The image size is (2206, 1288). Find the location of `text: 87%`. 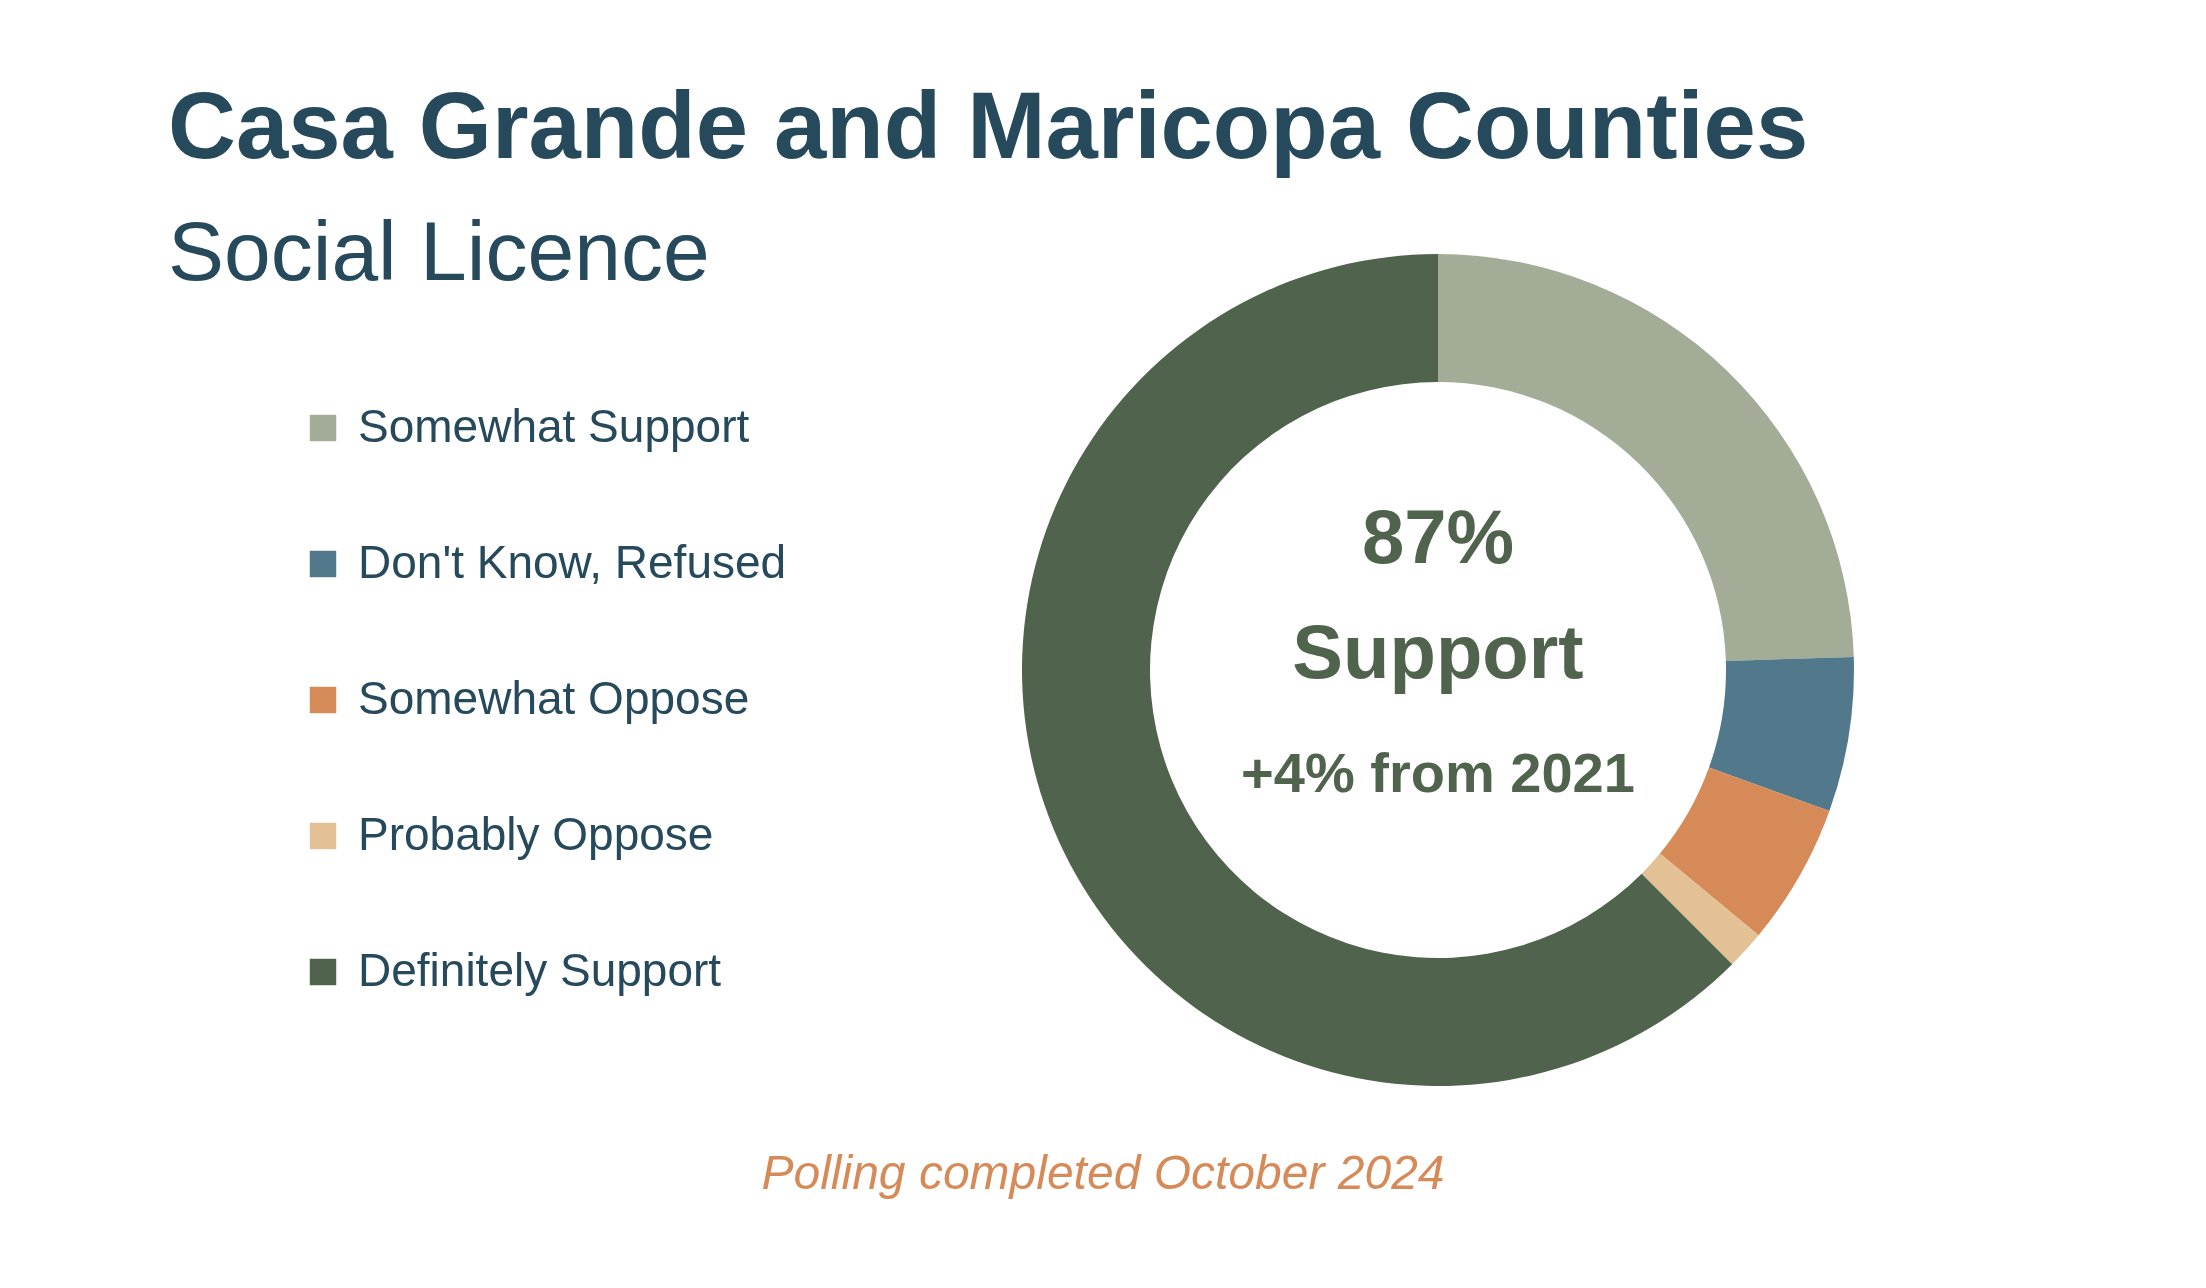

text: 87% is located at coordinates (1438, 536).